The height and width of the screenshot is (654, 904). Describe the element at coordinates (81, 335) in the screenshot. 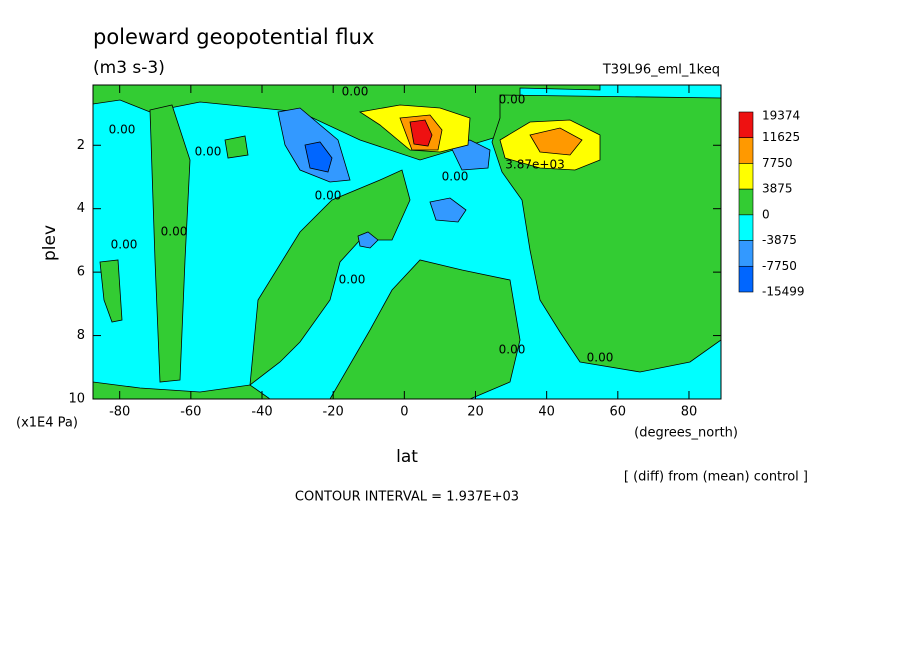

I see `y-tick-label: 8` at that location.